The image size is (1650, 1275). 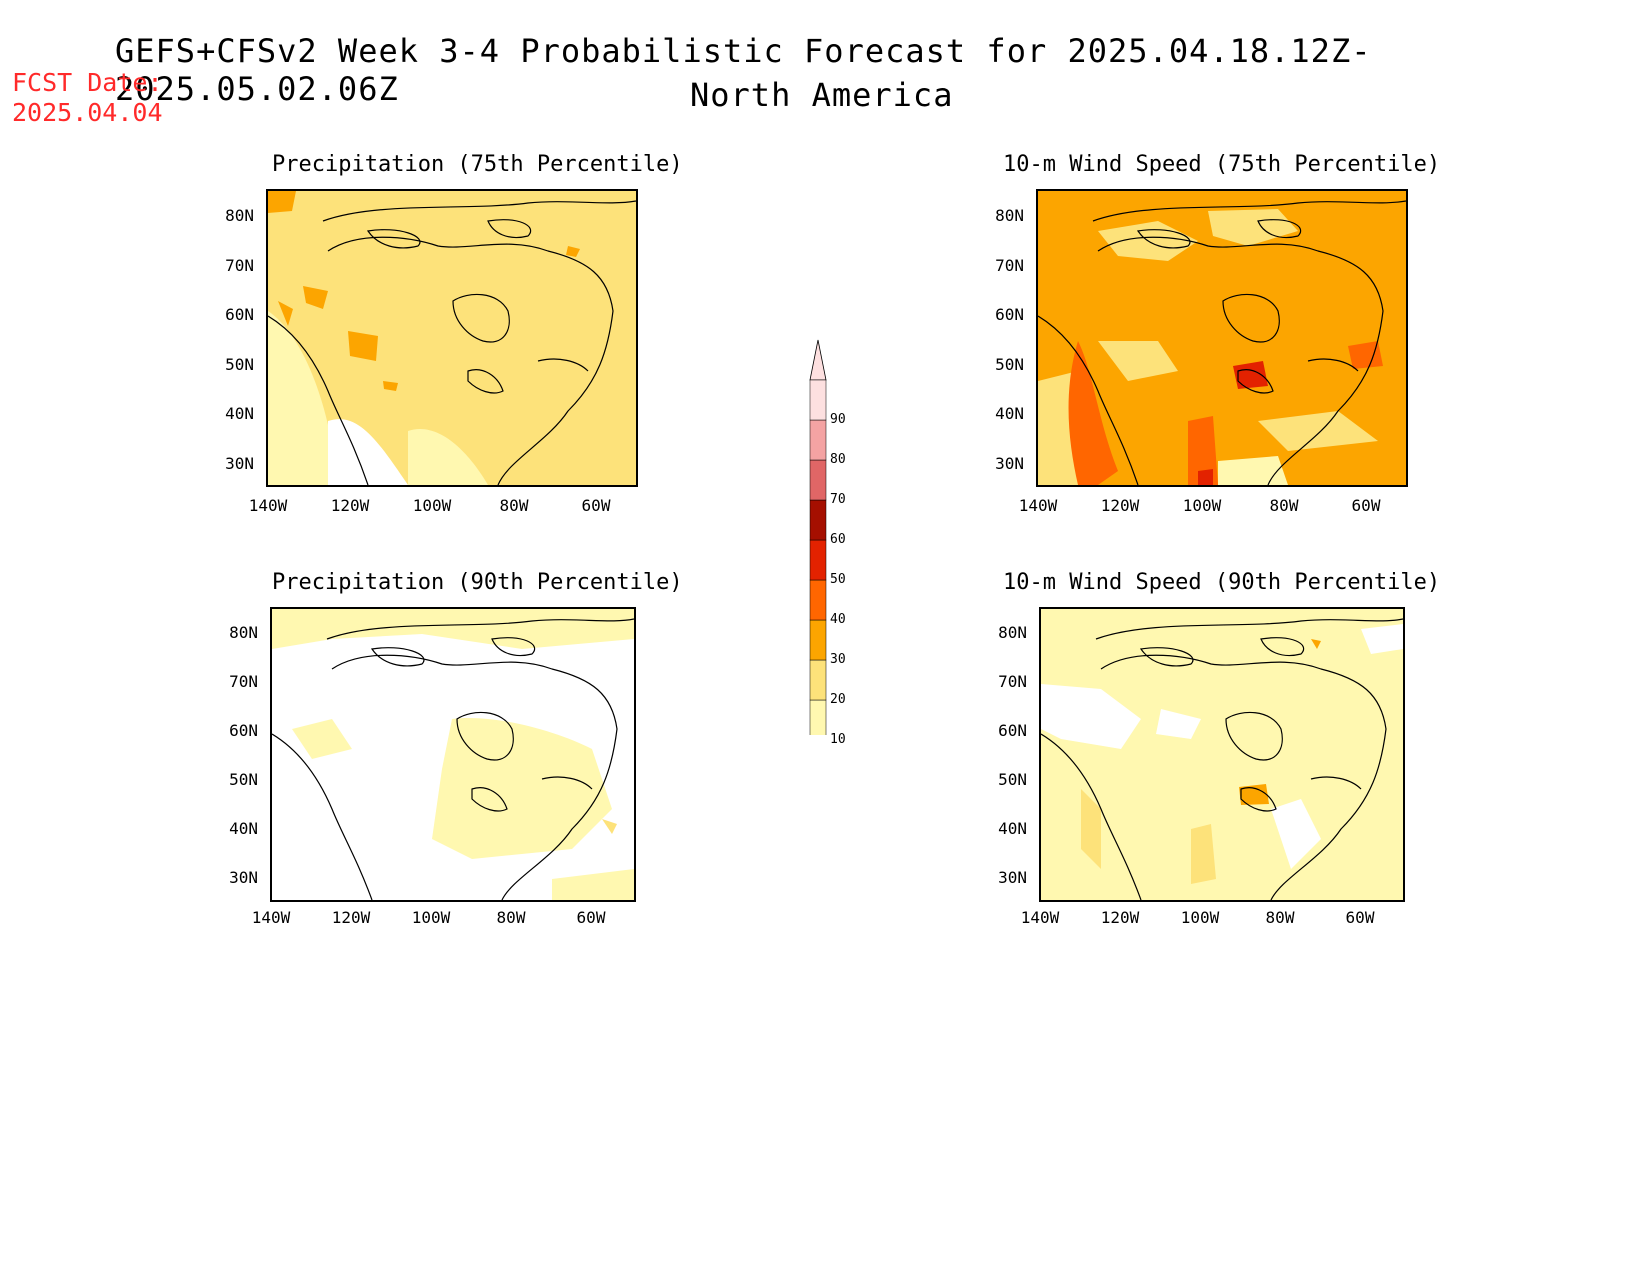 What do you see at coordinates (1178, 724) in the screenshot?
I see `white-patch-central` at bounding box center [1178, 724].